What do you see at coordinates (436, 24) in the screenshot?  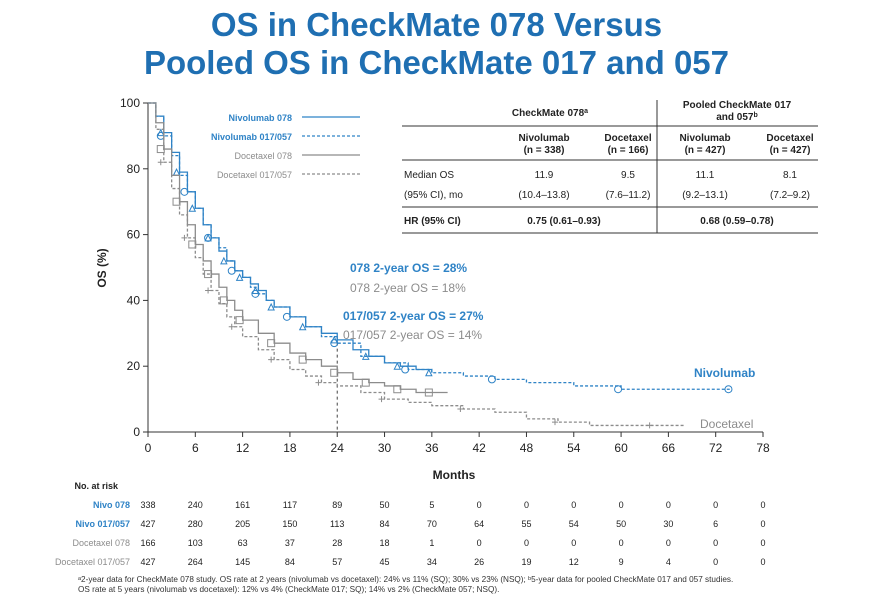 I see `title-line-1: OS in CheckMate 078 Versus` at bounding box center [436, 24].